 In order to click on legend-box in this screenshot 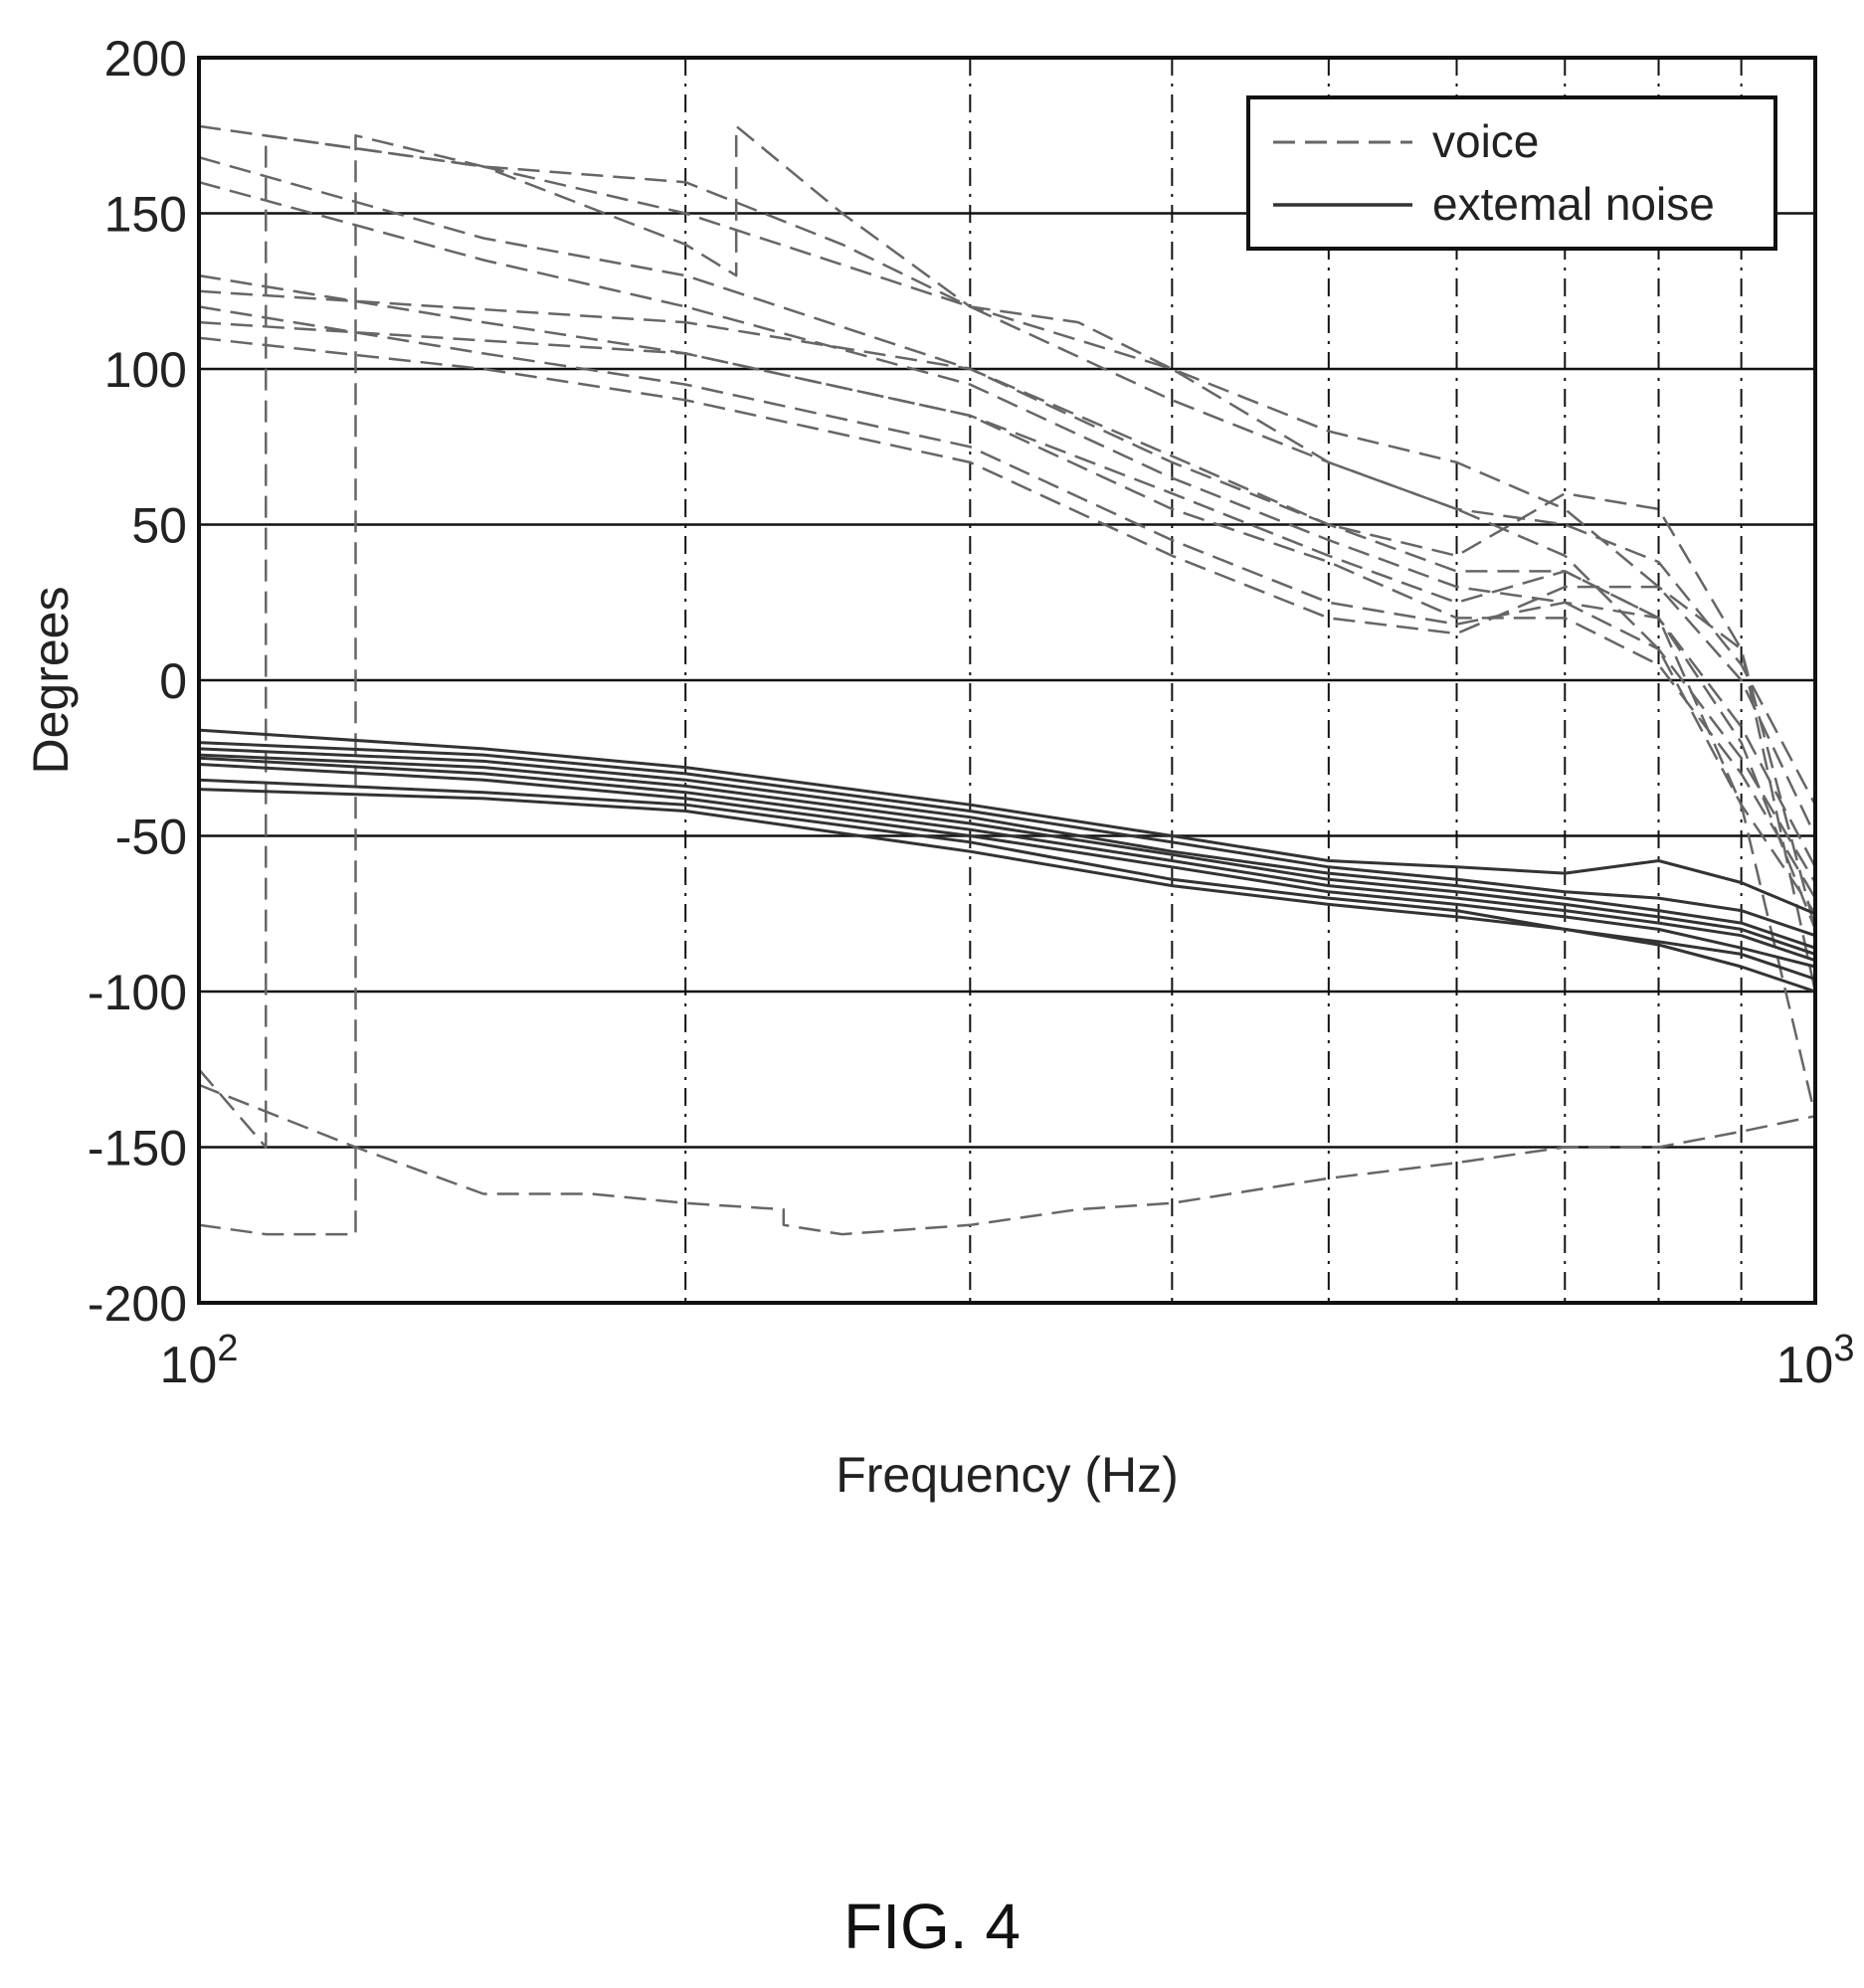, I will do `click(1511, 173)`.